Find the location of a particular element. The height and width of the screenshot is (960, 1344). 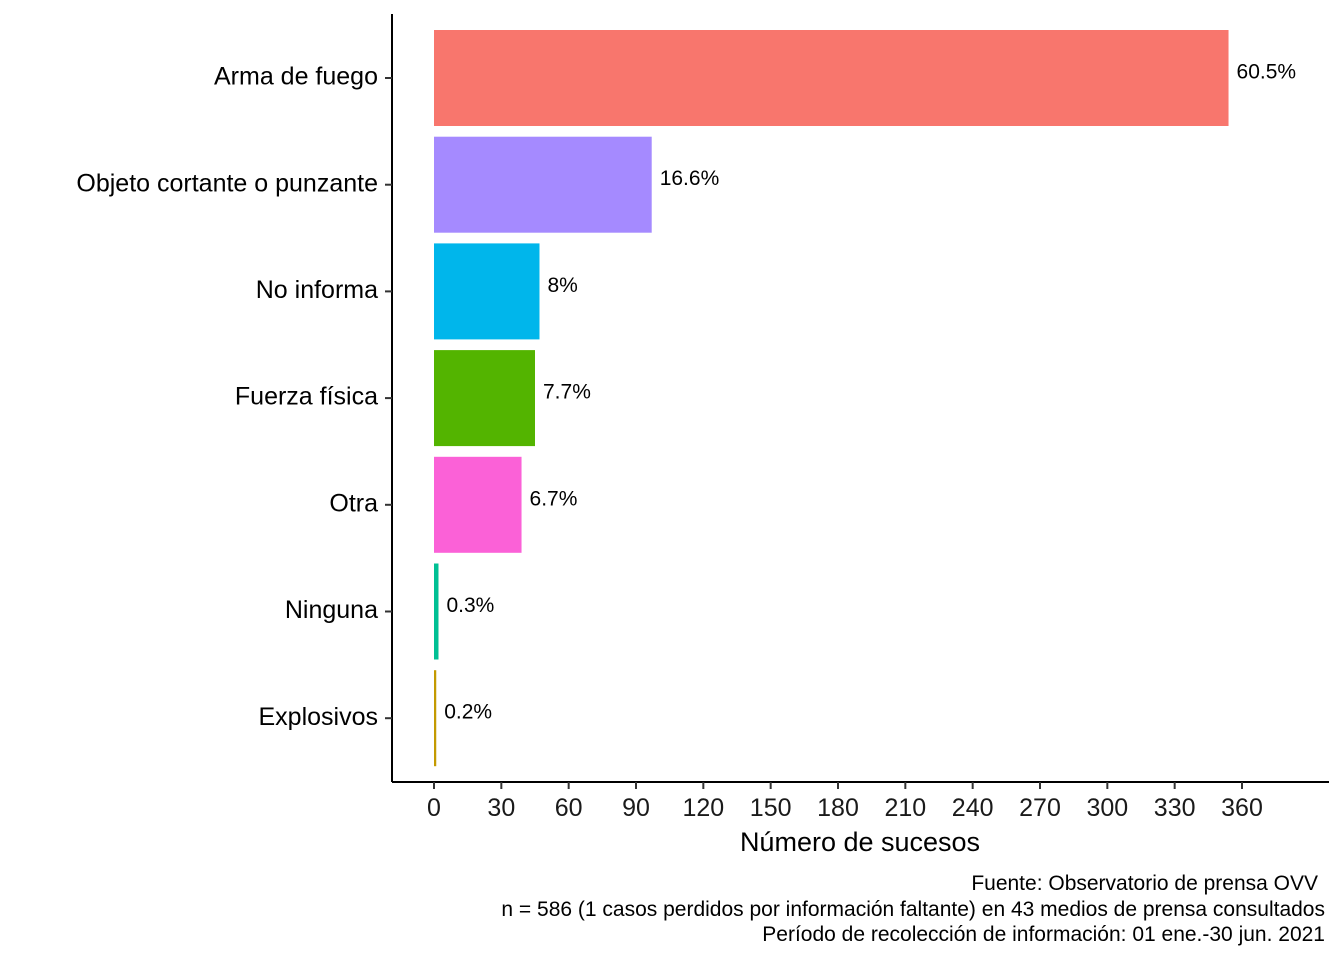

y-tick-label-no-informa: No informa is located at coordinates (317, 290).